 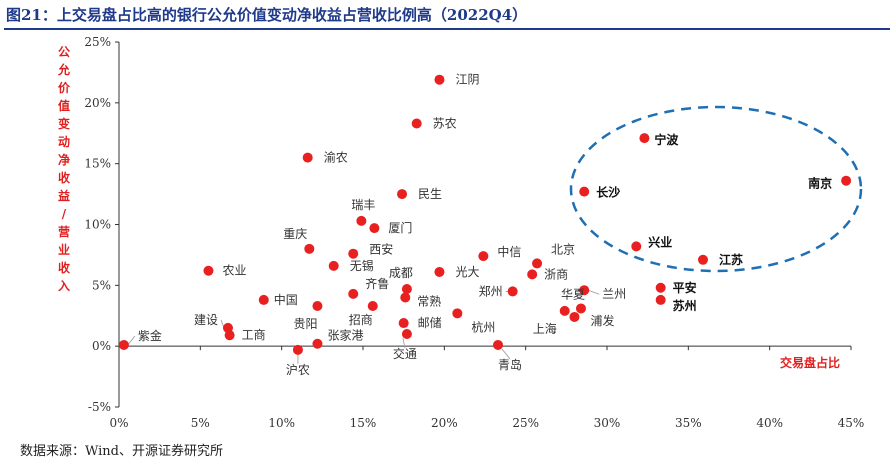 I want to click on point-label: 招商, so click(x=361, y=319).